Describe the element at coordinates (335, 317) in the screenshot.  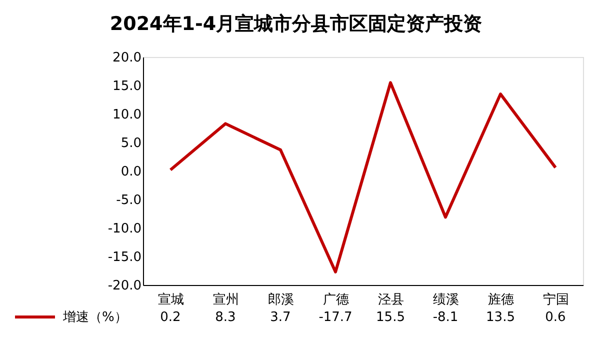
I see `data-label: -17.7` at that location.